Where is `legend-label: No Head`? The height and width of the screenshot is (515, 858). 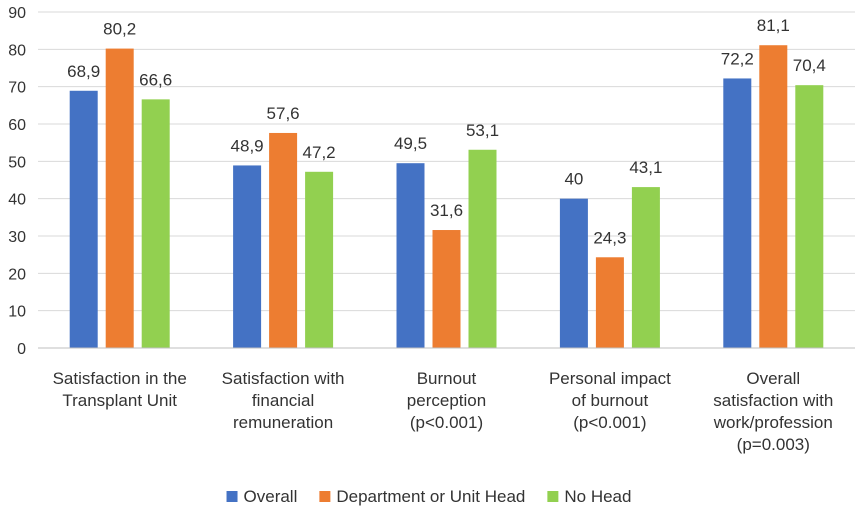 legend-label: No Head is located at coordinates (597, 496).